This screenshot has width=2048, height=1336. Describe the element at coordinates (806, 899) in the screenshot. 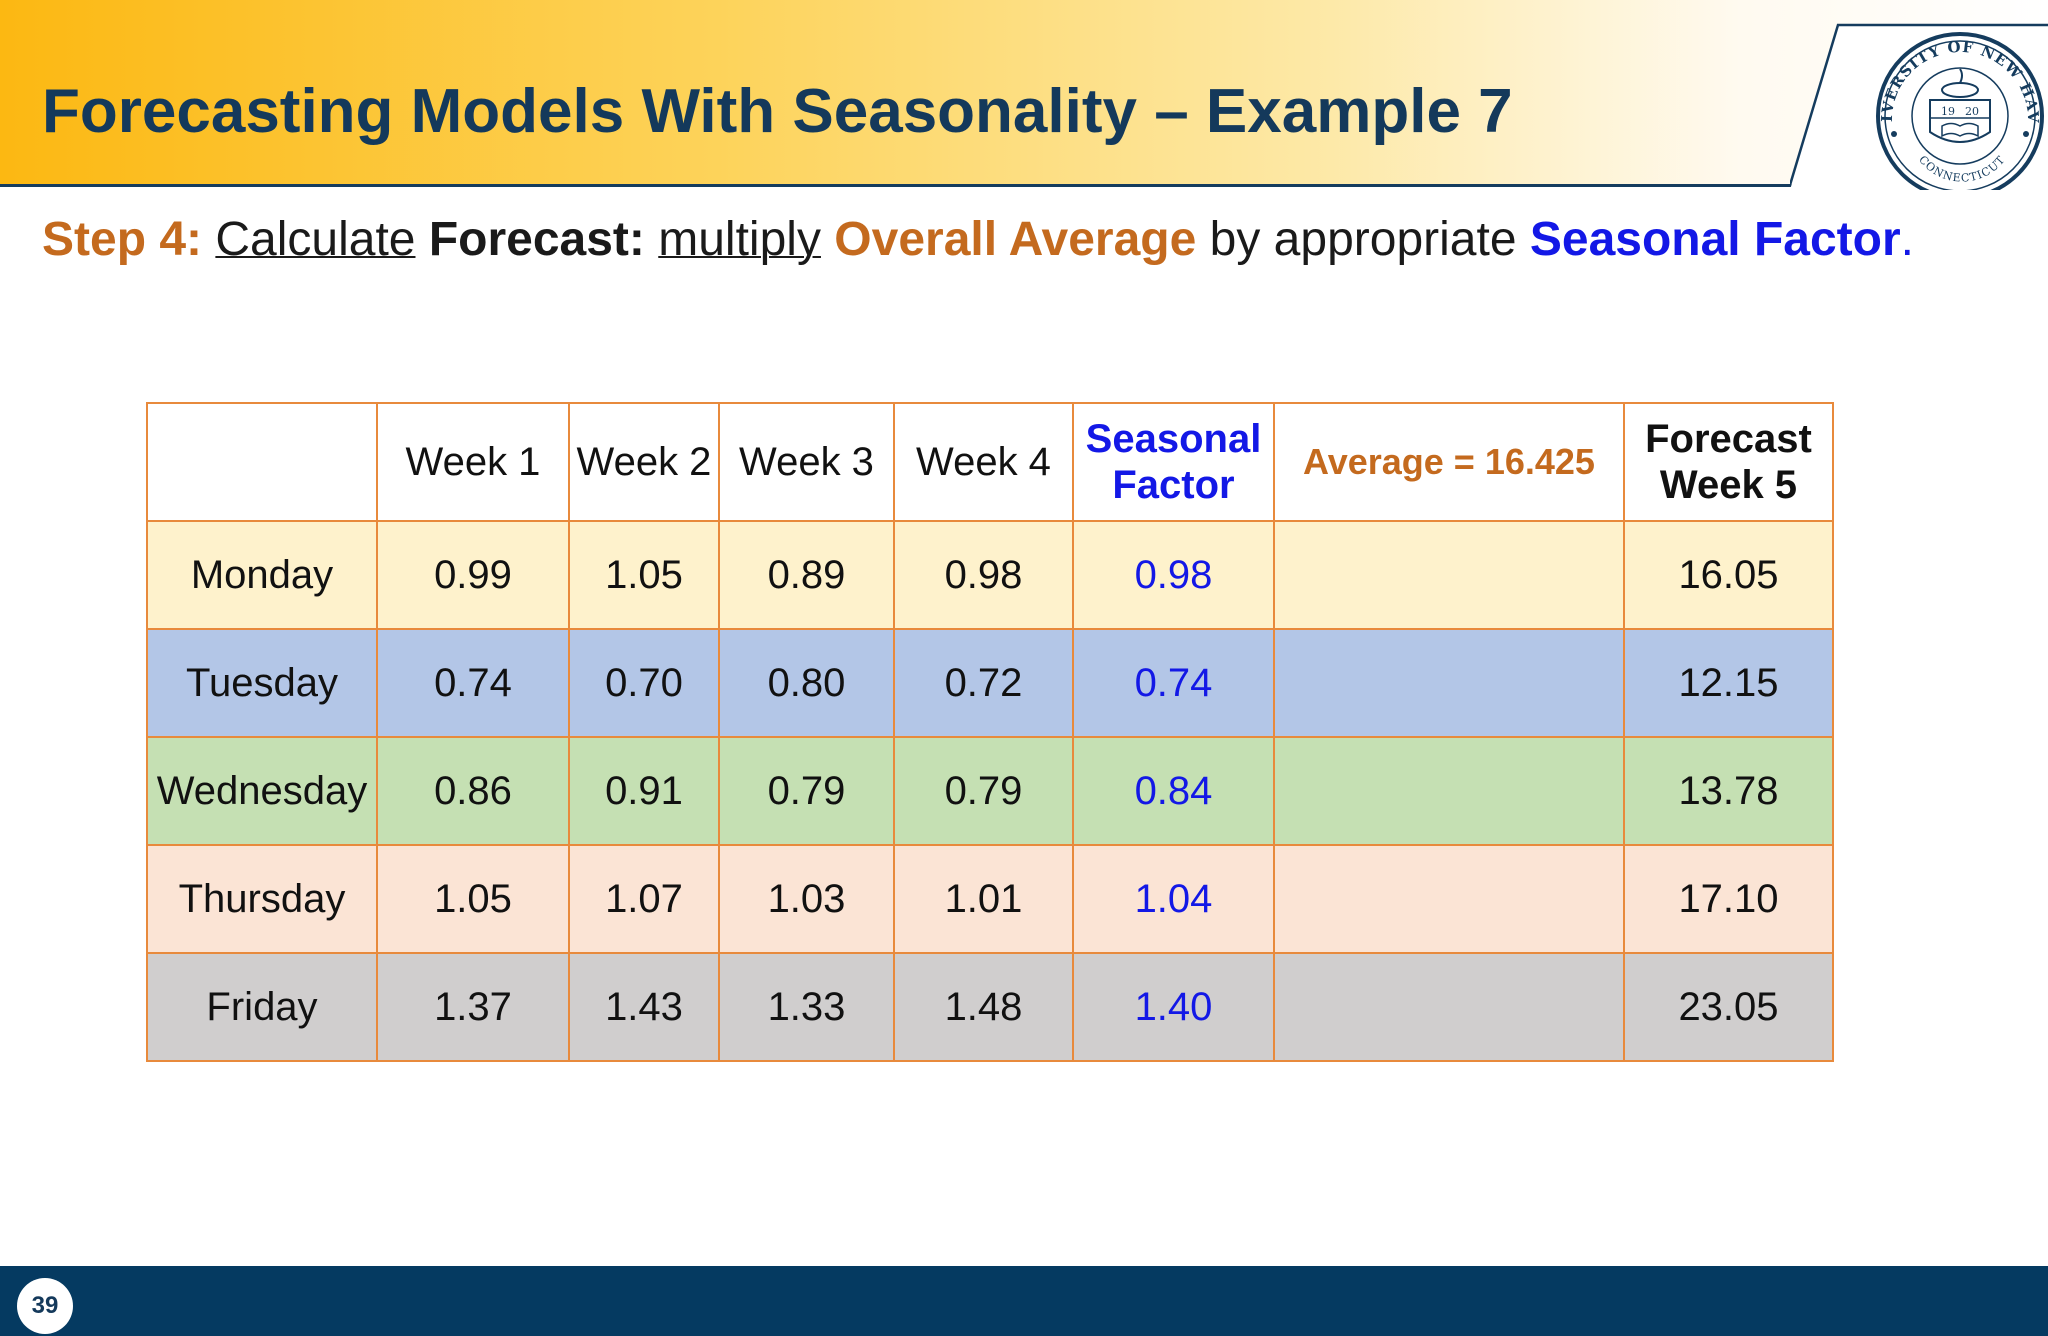

I see `week3-cell: 1.03` at that location.